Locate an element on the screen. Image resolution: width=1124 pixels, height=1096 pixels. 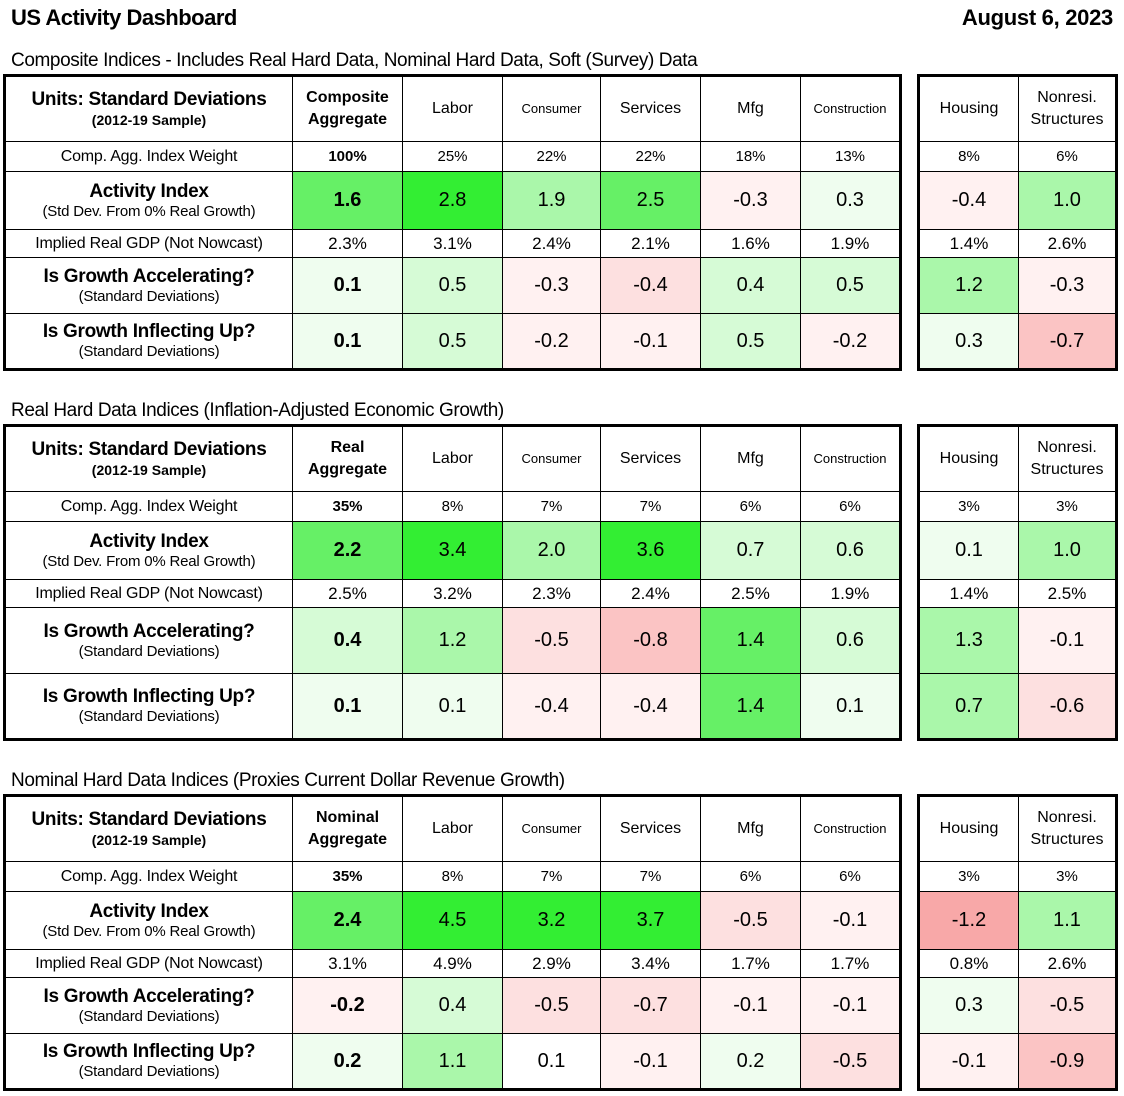
accelerating-cell-value: 0.3 is located at coordinates (969, 1005).